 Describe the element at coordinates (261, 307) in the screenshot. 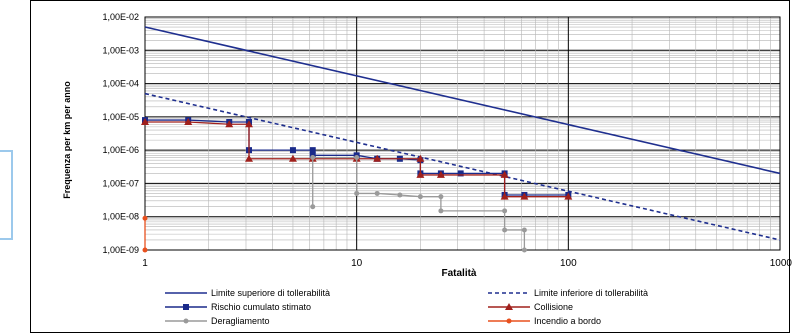

I see `legend-label-rischio-cumulato-stimato: Rischio cumulato stimato` at that location.